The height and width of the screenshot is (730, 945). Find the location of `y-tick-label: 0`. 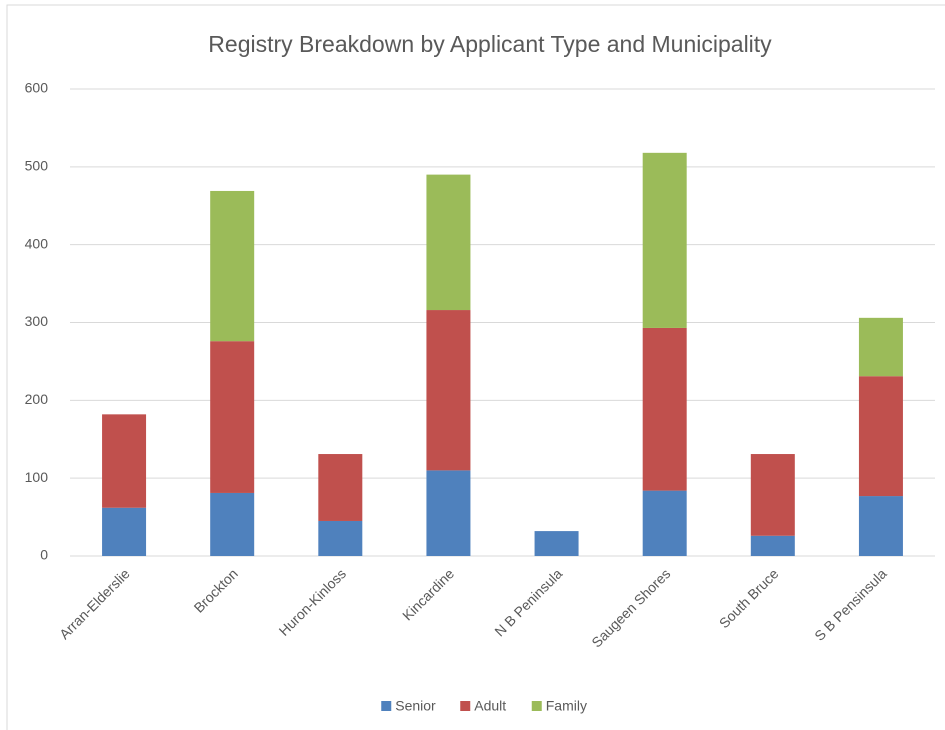

y-tick-label: 0 is located at coordinates (44, 555).